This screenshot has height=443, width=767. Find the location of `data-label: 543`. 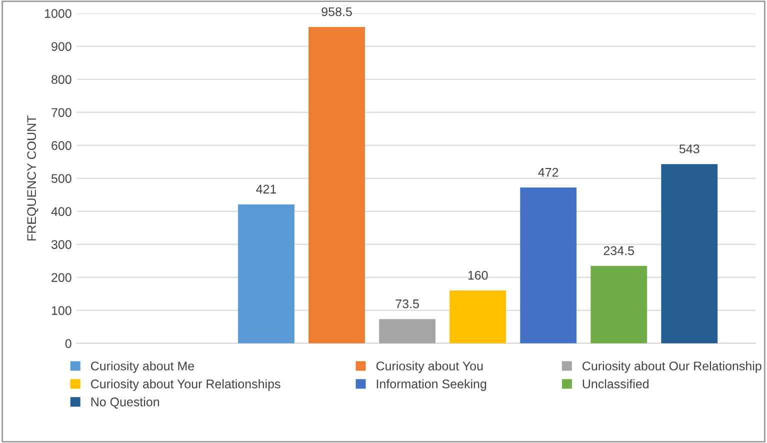

data-label: 543 is located at coordinates (689, 149).